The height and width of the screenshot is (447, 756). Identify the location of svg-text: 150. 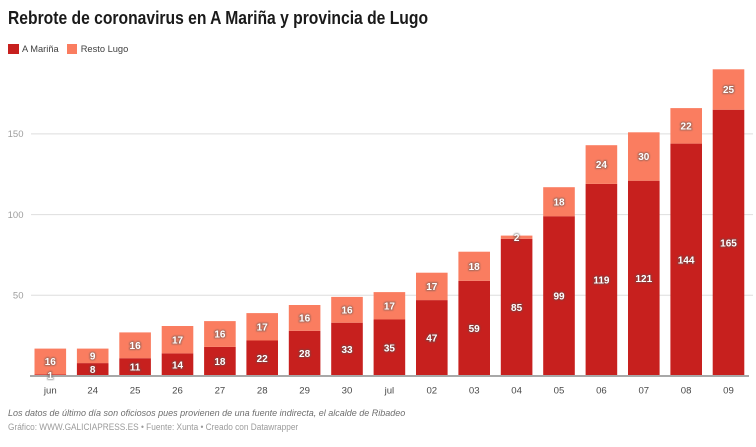
(16, 134).